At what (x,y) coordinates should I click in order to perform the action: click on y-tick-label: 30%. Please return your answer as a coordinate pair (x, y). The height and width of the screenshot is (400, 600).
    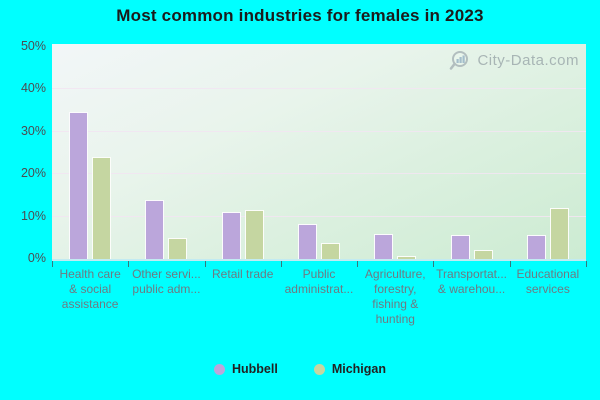
    Looking at the image, I should click on (33, 130).